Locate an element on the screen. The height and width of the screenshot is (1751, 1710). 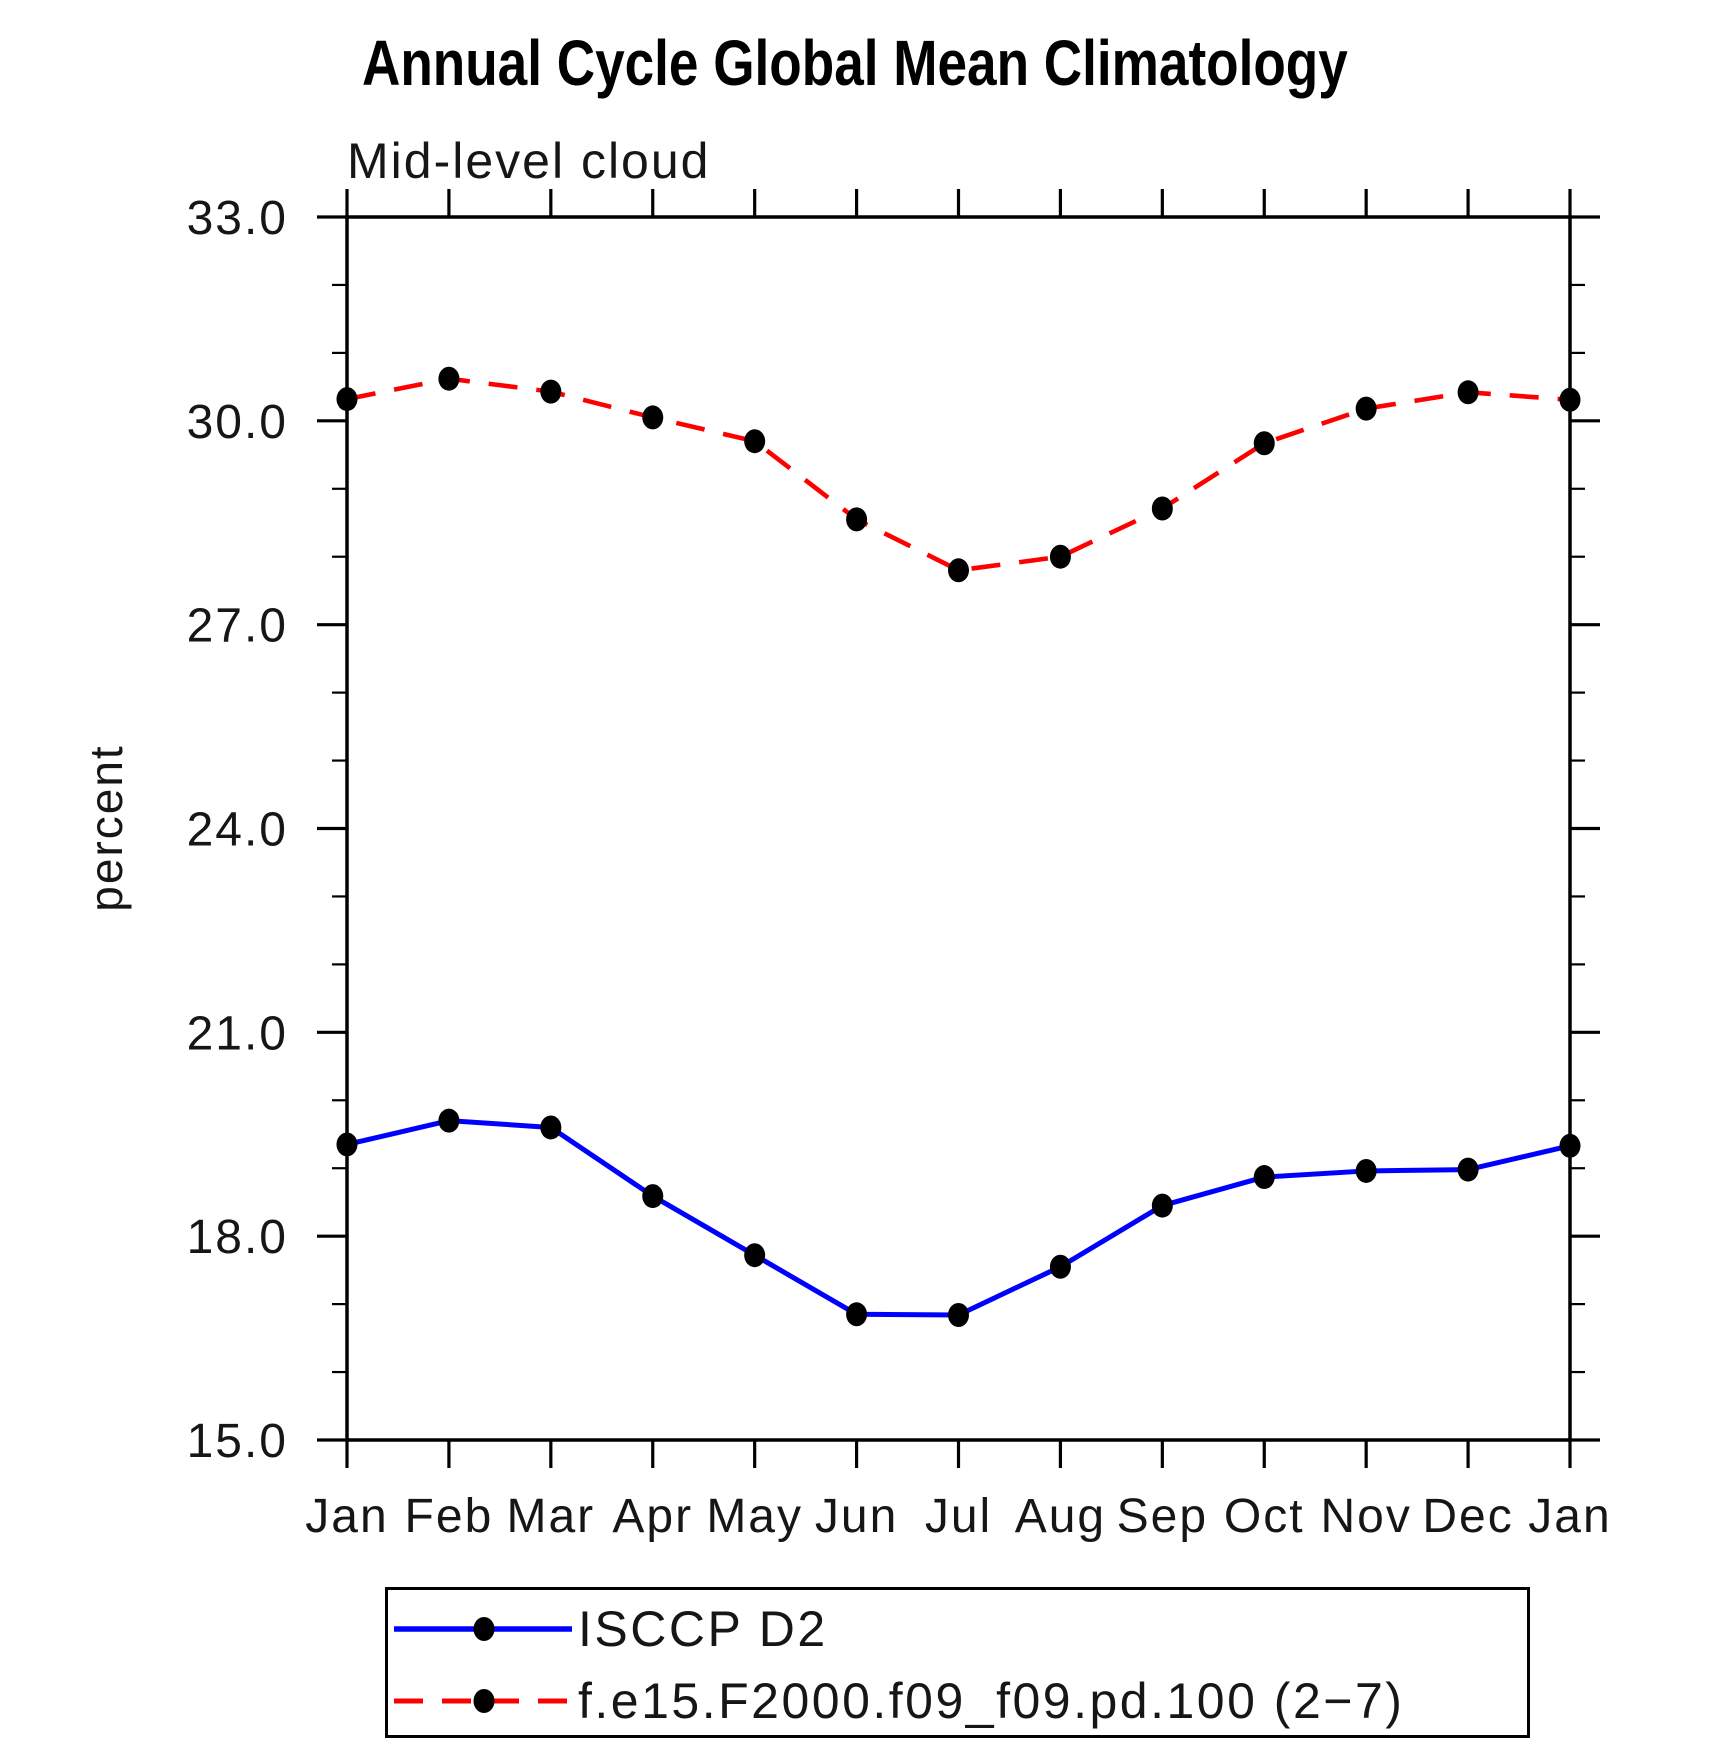
legend-sample-solid-line is located at coordinates (483, 1629).